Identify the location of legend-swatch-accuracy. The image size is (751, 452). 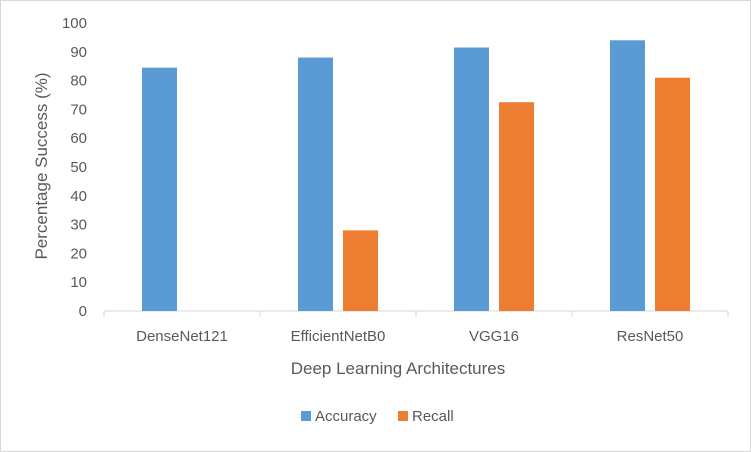
(306, 416).